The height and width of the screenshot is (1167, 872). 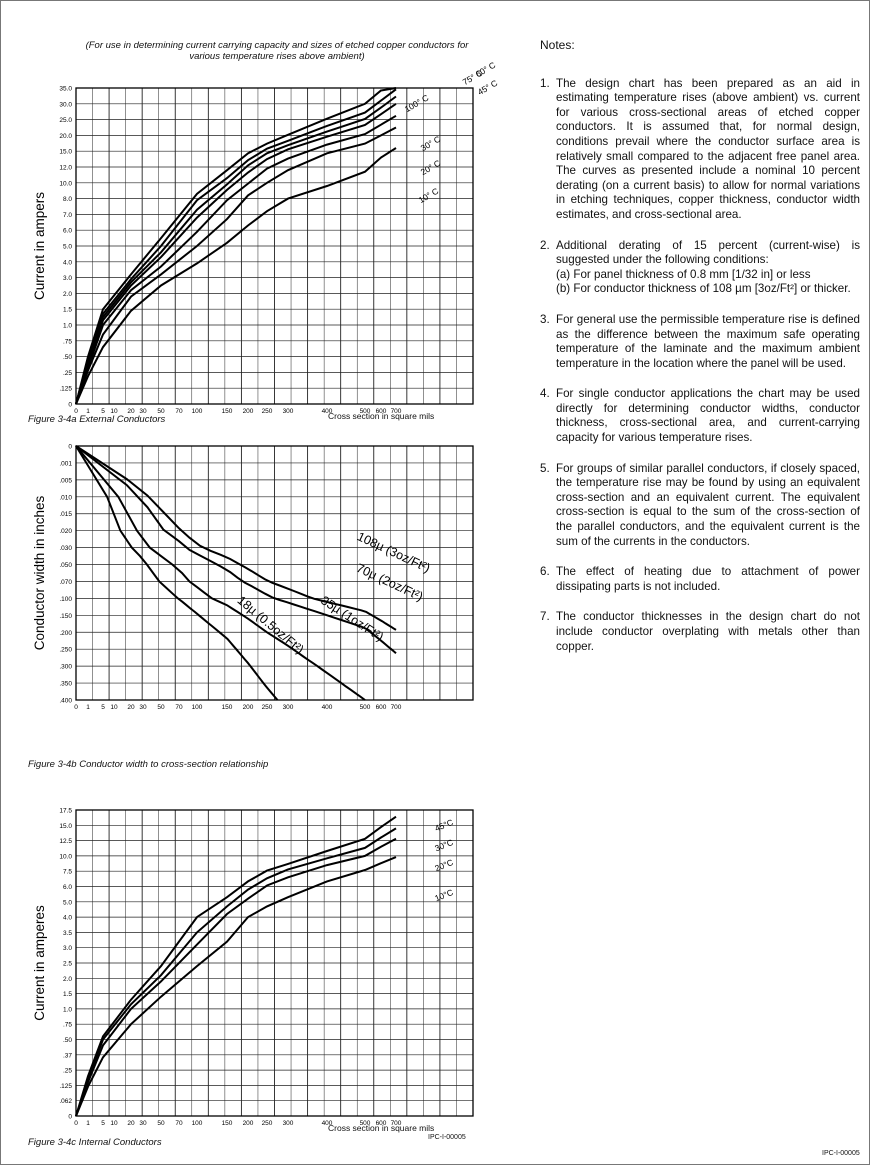 What do you see at coordinates (65, 104) in the screenshot?
I see `y-tick-label: 30.0` at bounding box center [65, 104].